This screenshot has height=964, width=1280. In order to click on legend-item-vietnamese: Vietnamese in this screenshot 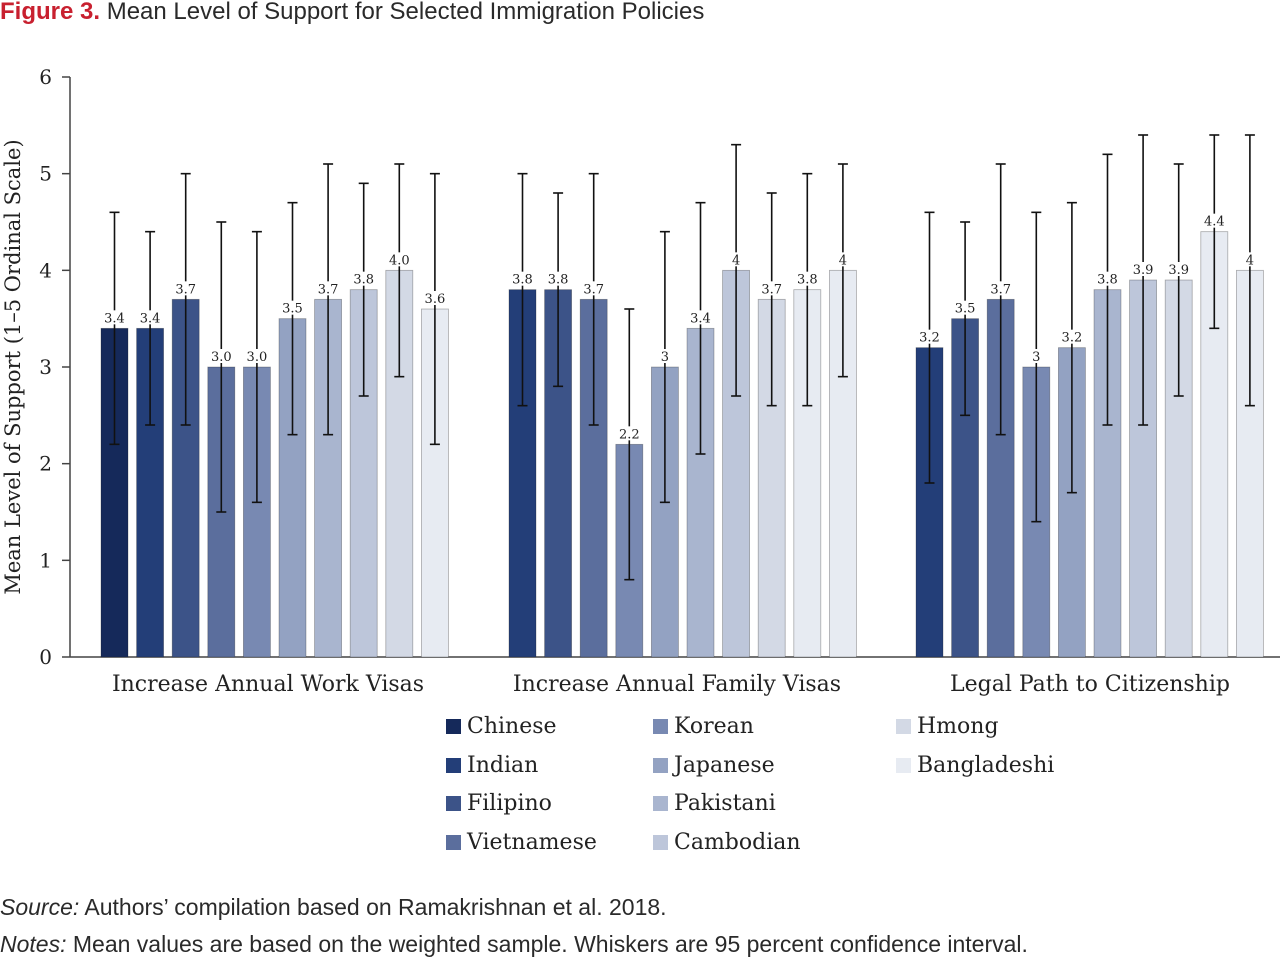, I will do `click(521, 842)`.